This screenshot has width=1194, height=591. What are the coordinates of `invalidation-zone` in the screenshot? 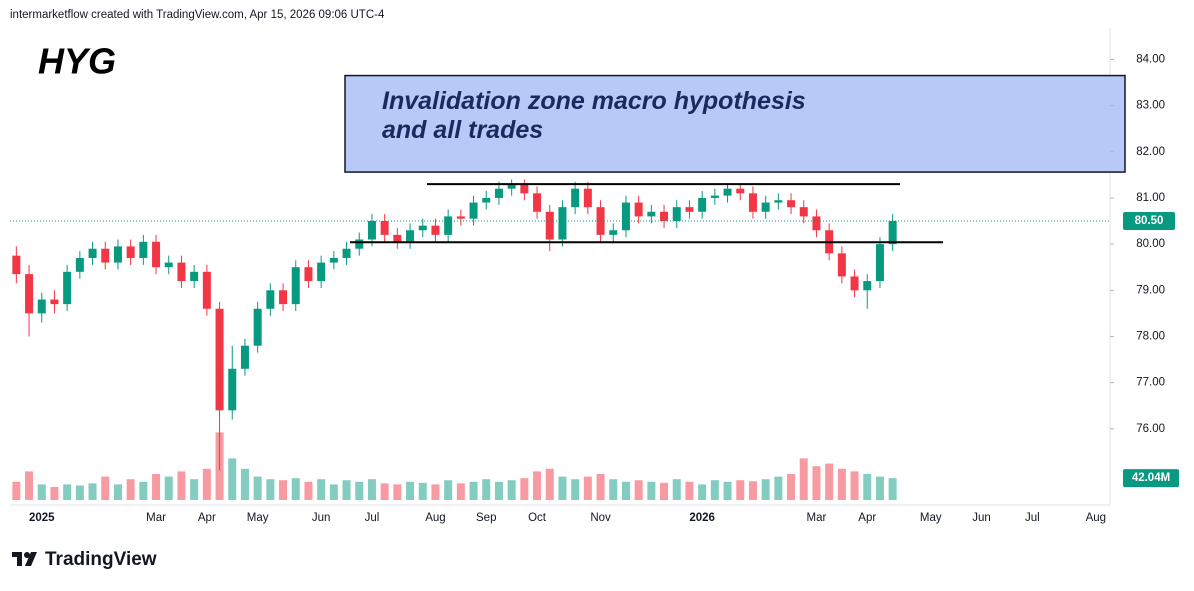 It's located at (735, 123).